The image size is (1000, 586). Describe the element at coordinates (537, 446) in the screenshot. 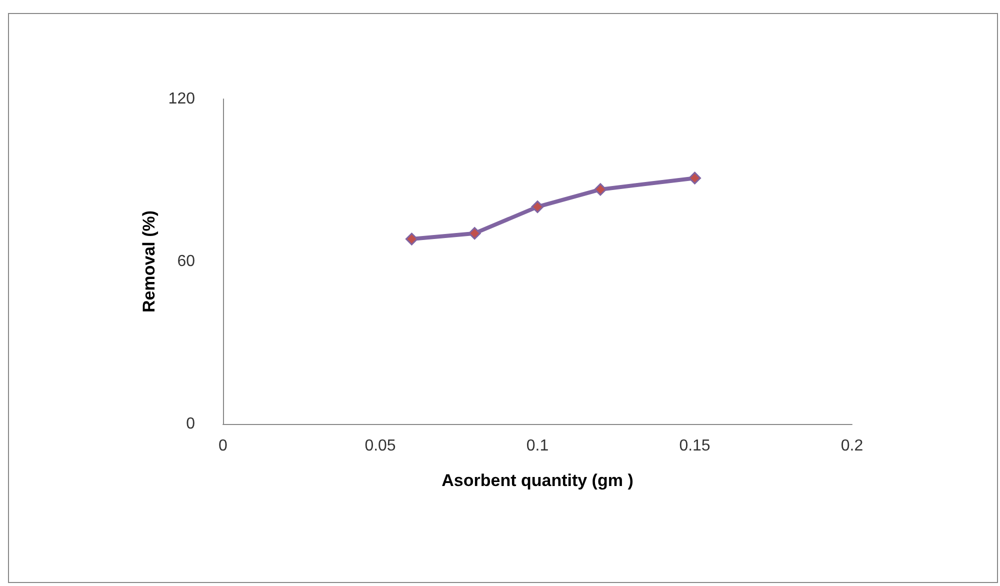

I see `x-tick-label: 0.1` at that location.